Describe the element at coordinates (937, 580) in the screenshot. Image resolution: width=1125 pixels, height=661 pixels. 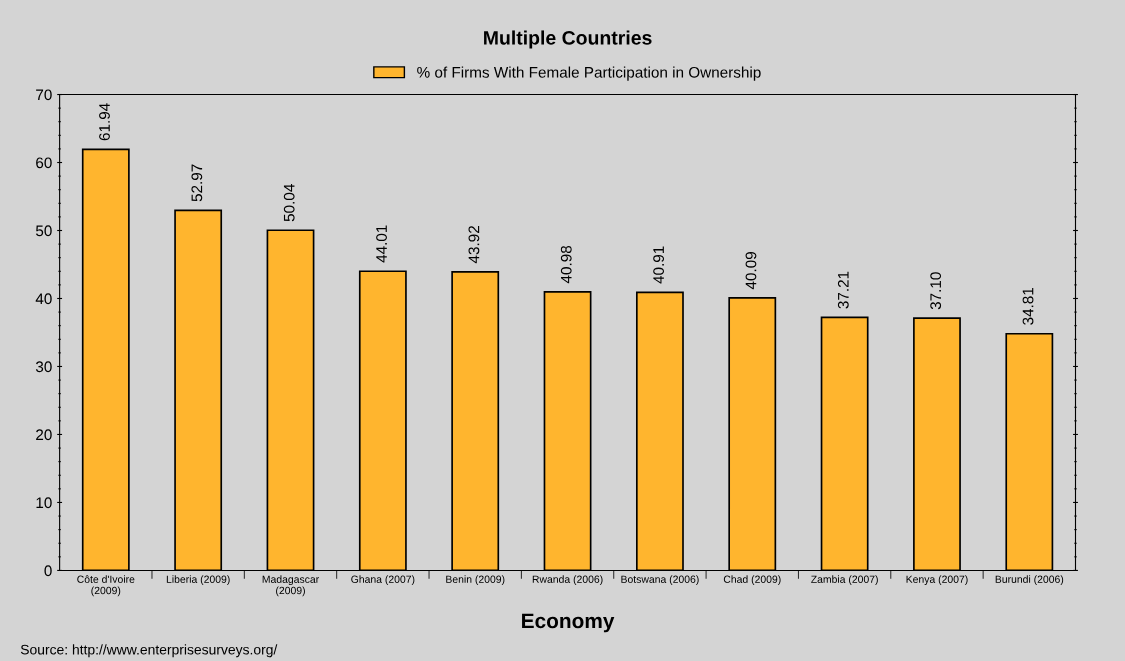
I see `x-tick-label: Kenya (2007)` at that location.